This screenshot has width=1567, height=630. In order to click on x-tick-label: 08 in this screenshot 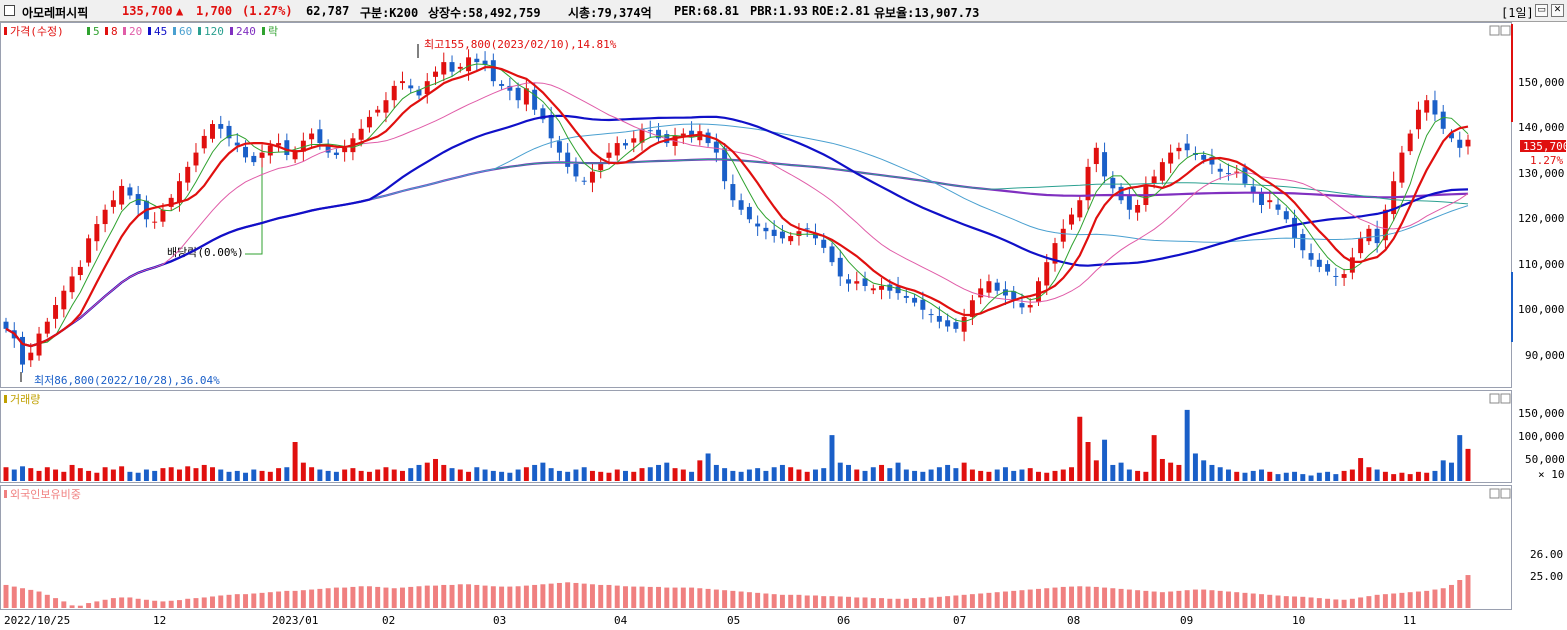, I will do `click(1073, 620)`.